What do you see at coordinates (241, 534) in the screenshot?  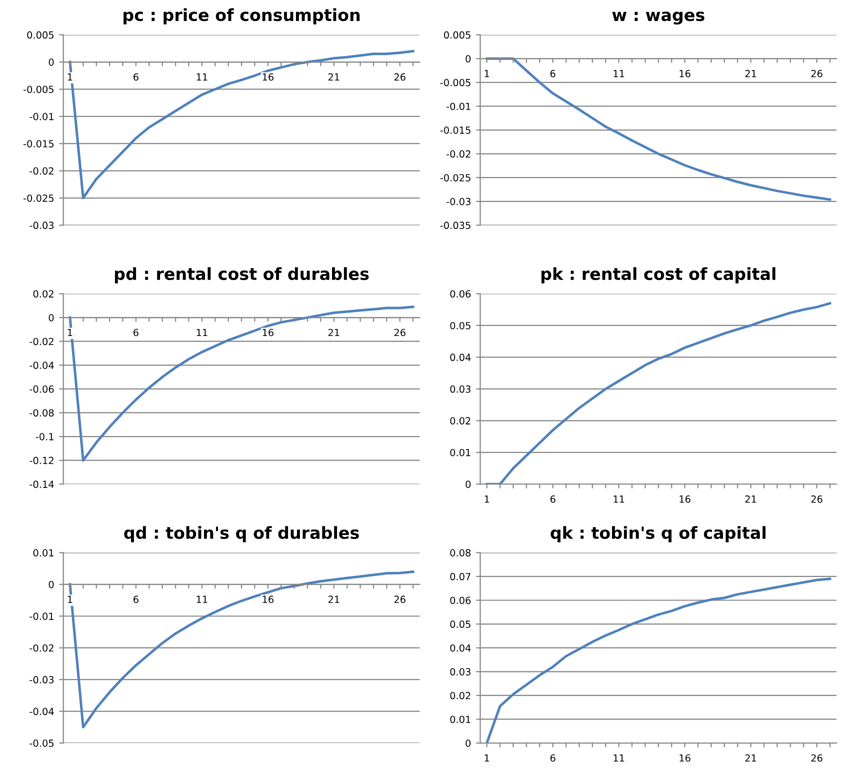 I see `chart-title: qd : tobin's q of durables` at bounding box center [241, 534].